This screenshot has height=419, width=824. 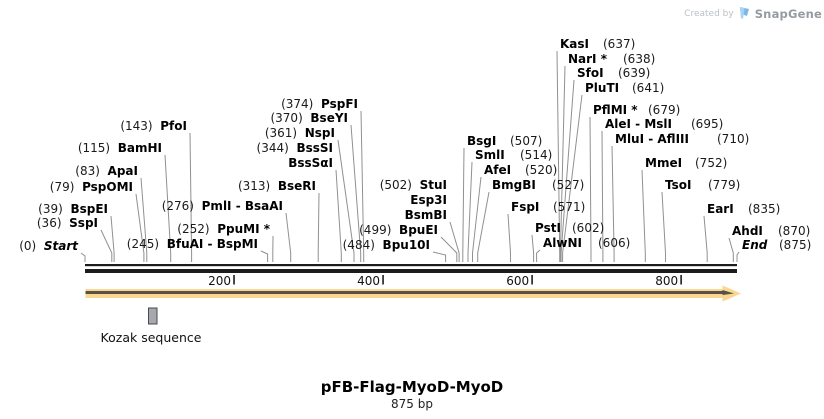 I want to click on enzyme-name: ApaI, so click(x=122, y=171).